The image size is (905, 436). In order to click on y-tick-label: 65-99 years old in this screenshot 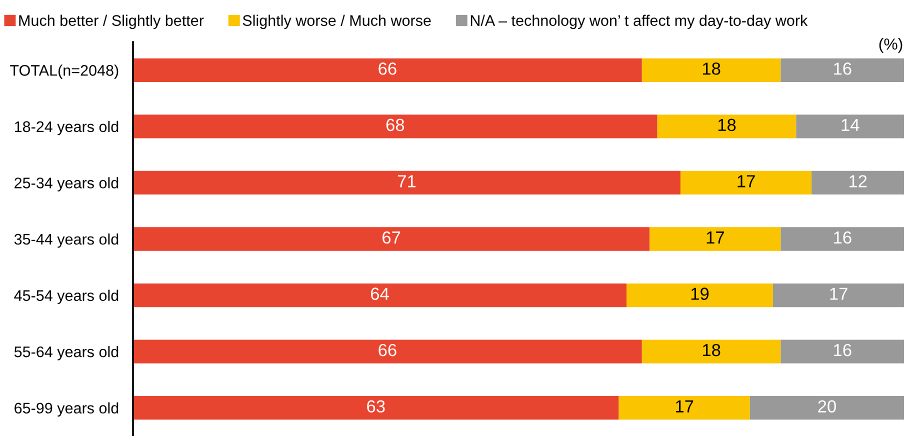, I will do `click(66, 409)`.